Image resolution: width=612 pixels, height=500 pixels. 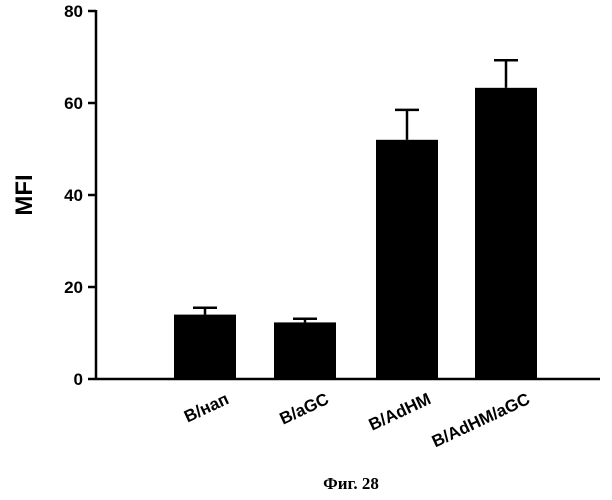 What do you see at coordinates (73, 287) in the screenshot?
I see `y-tick-label: 20` at bounding box center [73, 287].